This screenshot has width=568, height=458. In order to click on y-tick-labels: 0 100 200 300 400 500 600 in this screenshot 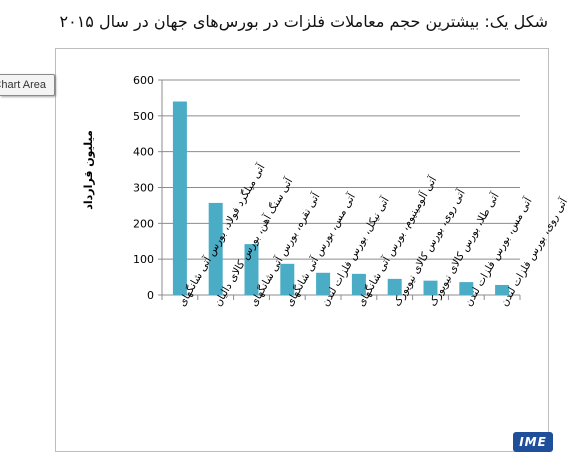, I will do `click(143, 188)`.